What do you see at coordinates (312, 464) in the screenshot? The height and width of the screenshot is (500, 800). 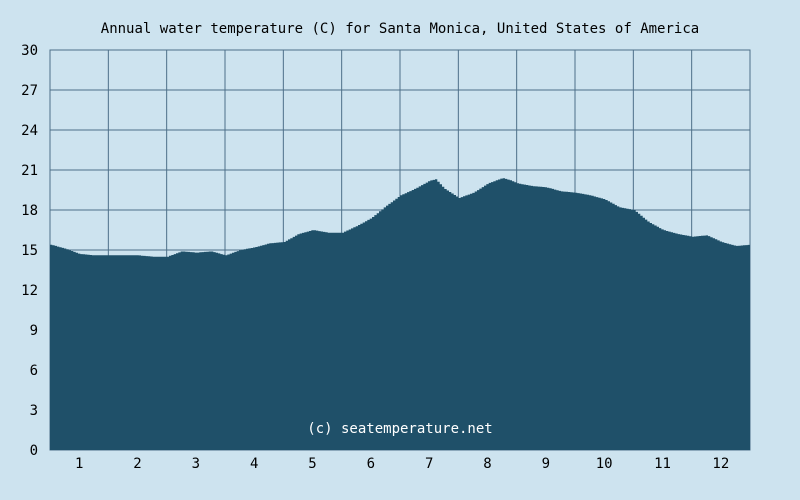 I see `x-tick-label: 5` at bounding box center [312, 464].